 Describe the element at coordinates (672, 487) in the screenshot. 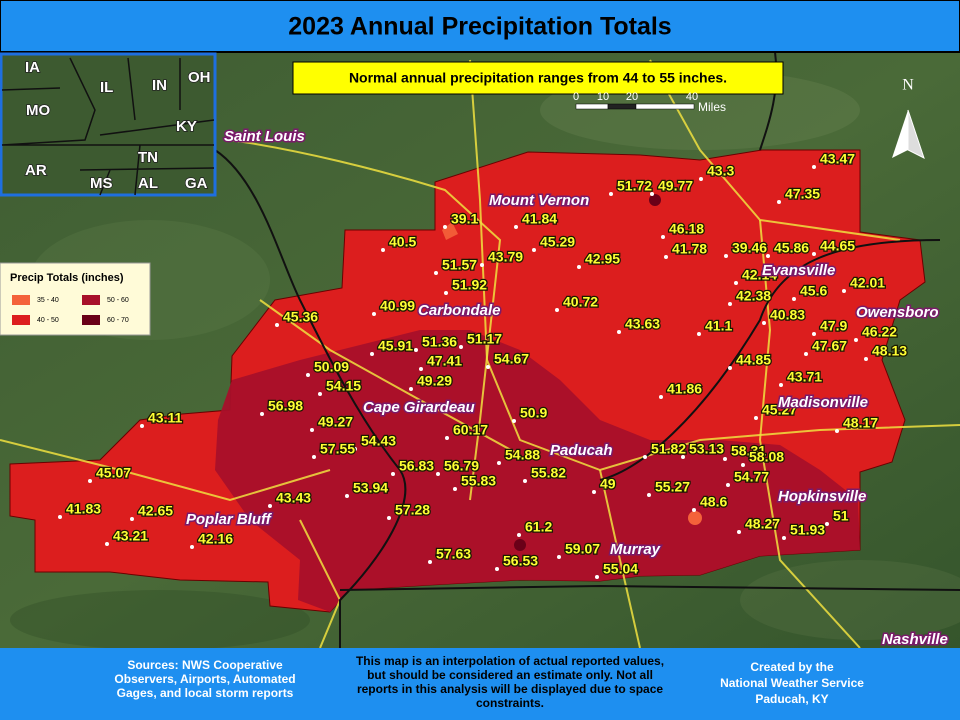

I see `station-value: 55.27` at that location.